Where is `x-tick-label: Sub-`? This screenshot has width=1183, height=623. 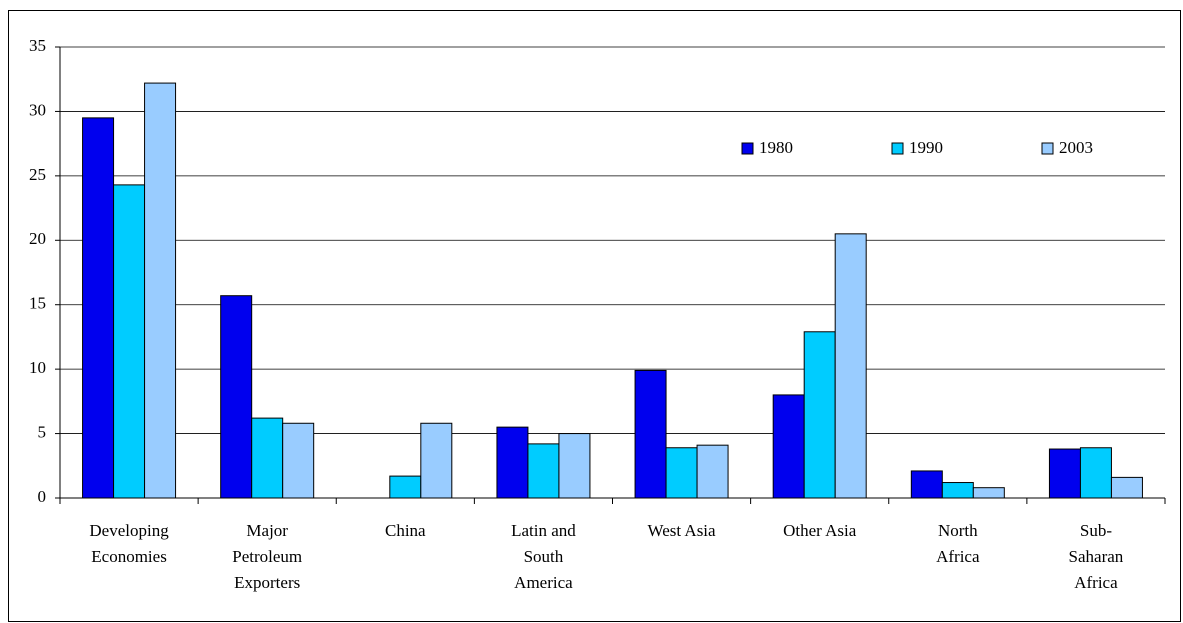 x-tick-label: Sub- is located at coordinates (1096, 530).